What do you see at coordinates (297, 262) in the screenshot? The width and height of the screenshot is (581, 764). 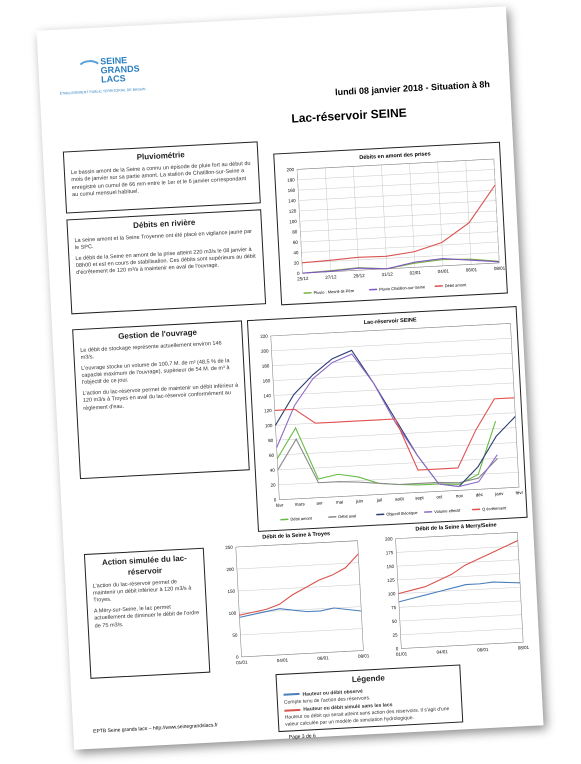 I see `y-tick-label: 20` at bounding box center [297, 262].